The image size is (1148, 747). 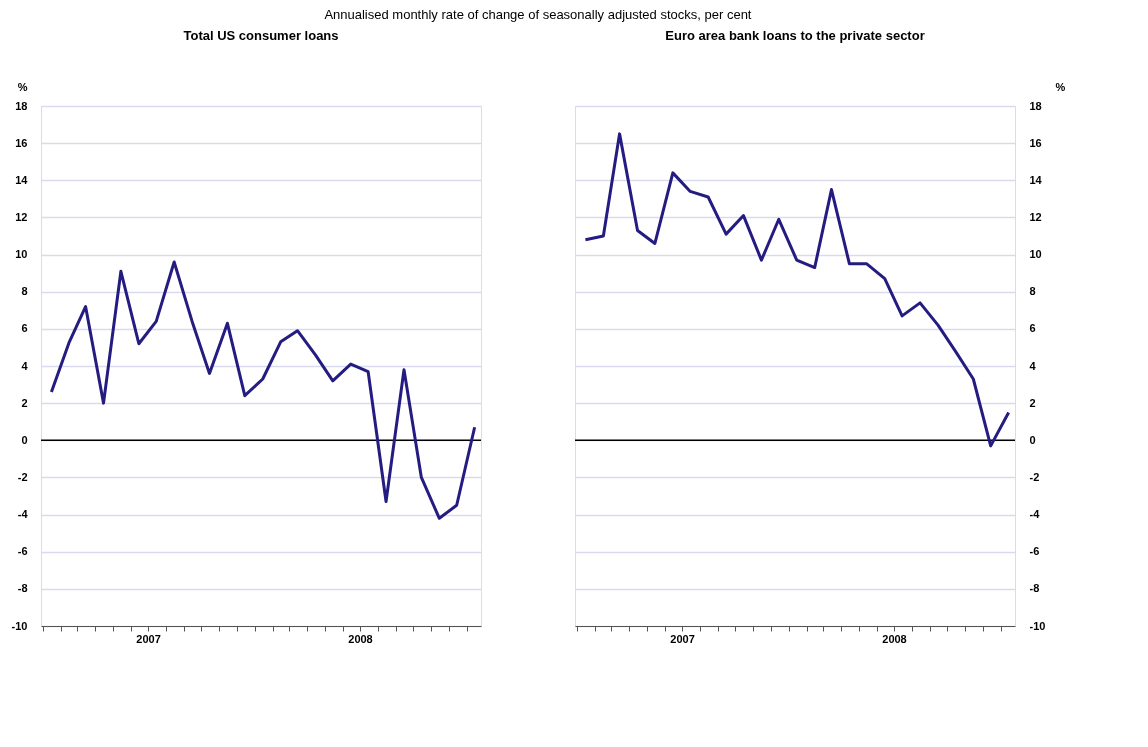 What do you see at coordinates (1060, 86) in the screenshot?
I see `y2-axis-title: %` at bounding box center [1060, 86].